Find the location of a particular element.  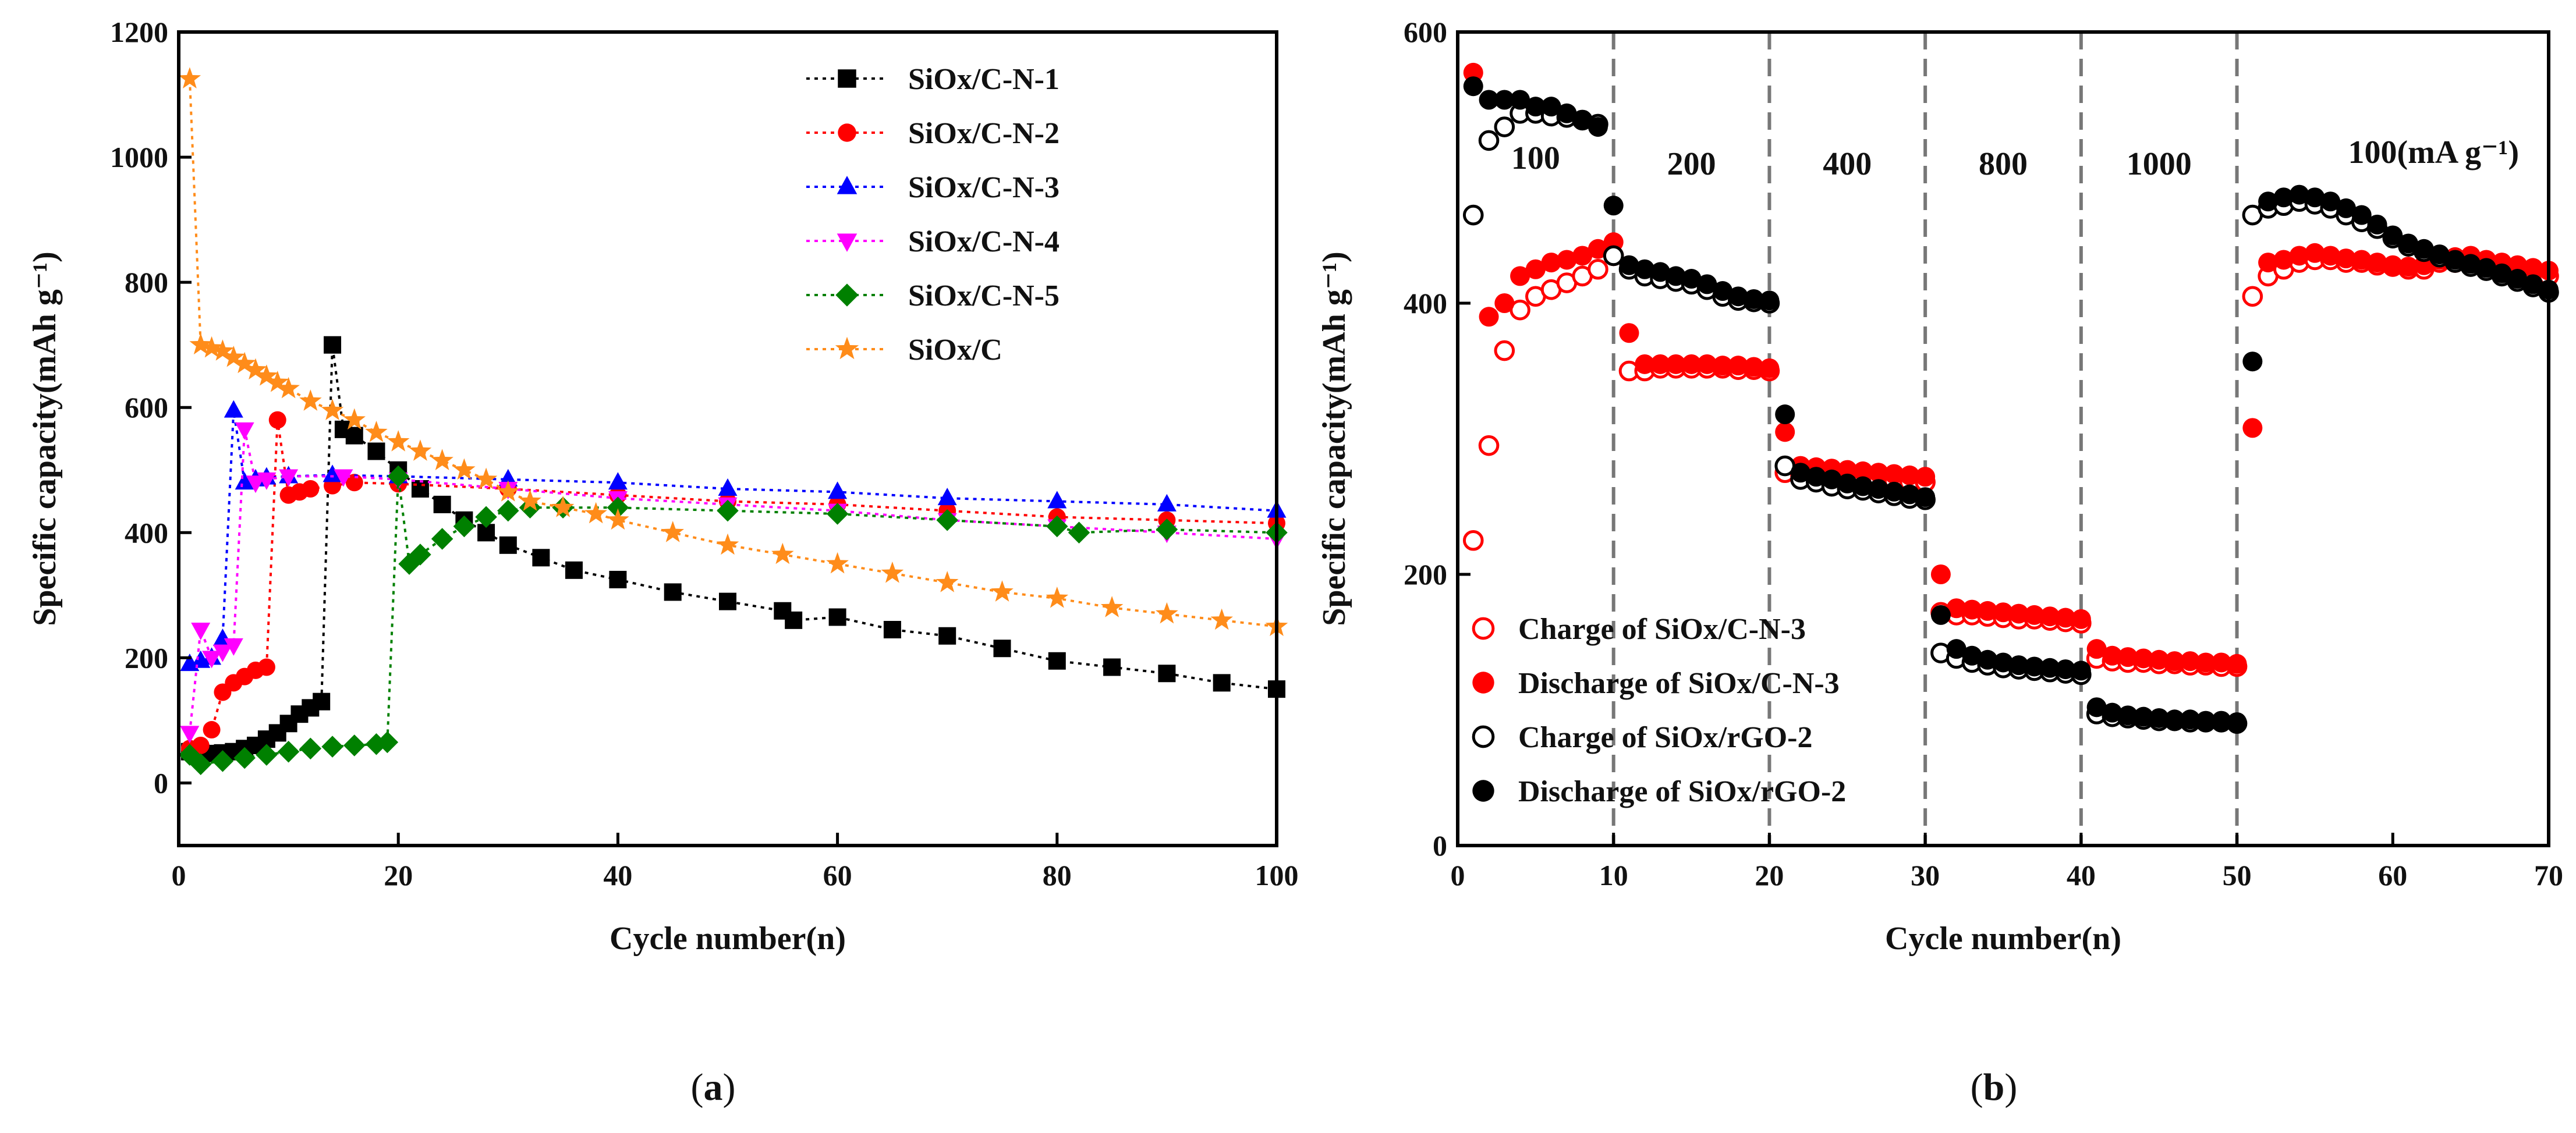

legend-label: SiOx/C-N-4 is located at coordinates (984, 241).